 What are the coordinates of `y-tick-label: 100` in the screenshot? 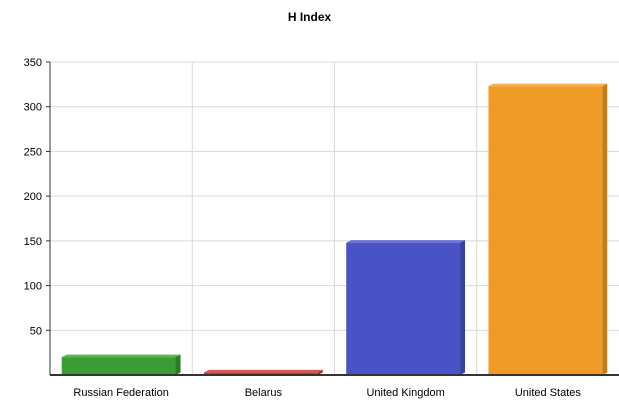 It's located at (33, 287).